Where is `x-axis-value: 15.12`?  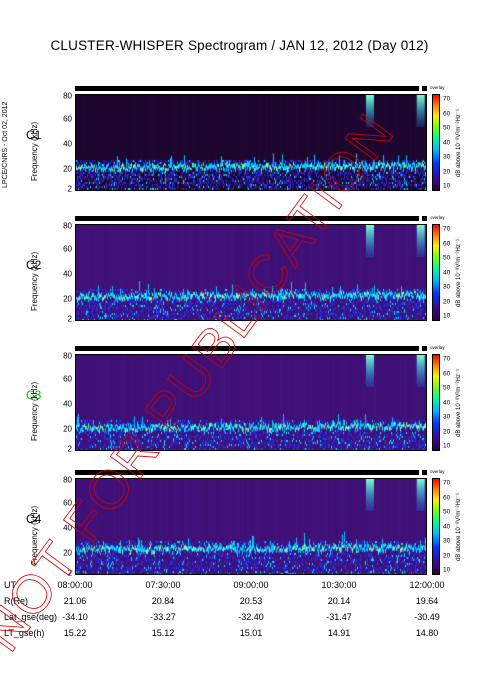
x-axis-value: 15.12 is located at coordinates (163, 633).